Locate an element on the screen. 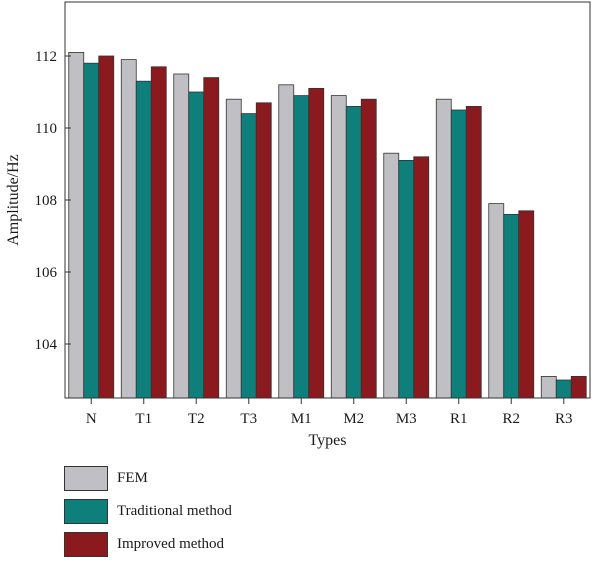 This screenshot has width=600, height=564. legend-swatch-improved is located at coordinates (86, 544).